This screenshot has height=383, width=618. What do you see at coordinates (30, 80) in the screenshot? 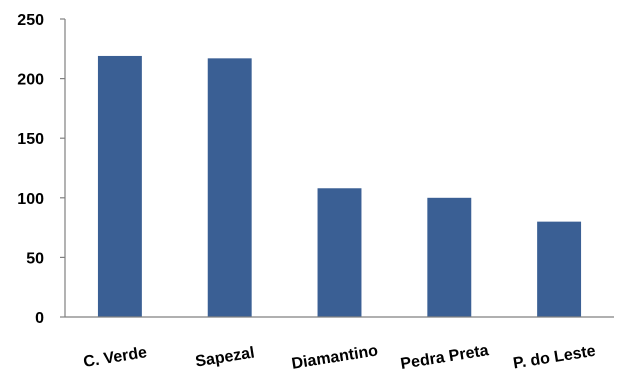
I see `y-tick-label: 200` at bounding box center [30, 80].